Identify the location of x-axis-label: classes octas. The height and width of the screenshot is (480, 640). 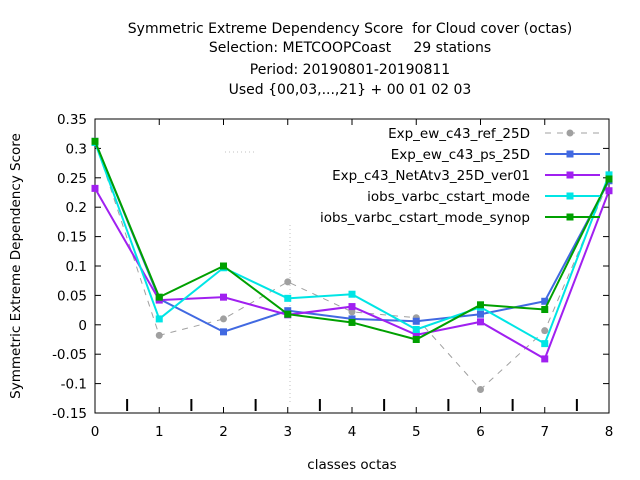
(351, 465).